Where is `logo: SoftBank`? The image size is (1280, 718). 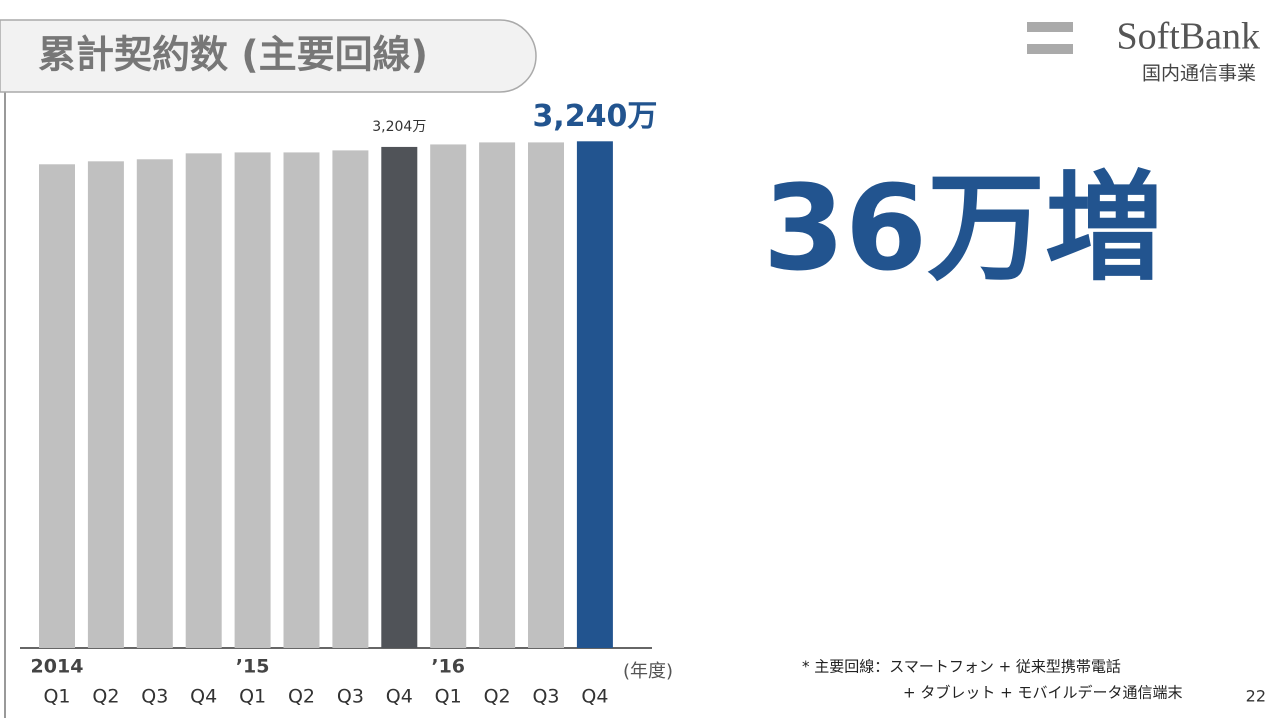
logo: SoftBank is located at coordinates (1188, 37).